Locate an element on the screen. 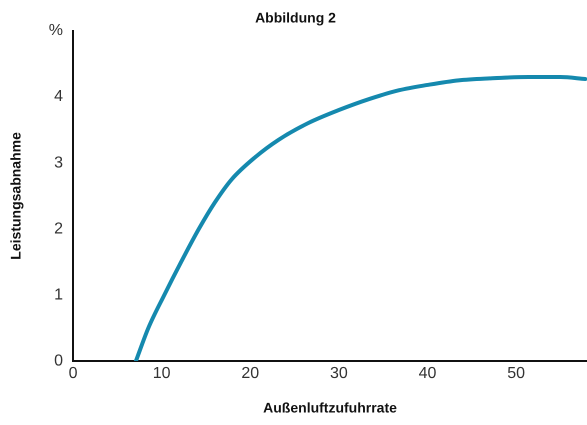 This screenshot has height=425, width=587. y-tick-label: 1 is located at coordinates (59, 295).